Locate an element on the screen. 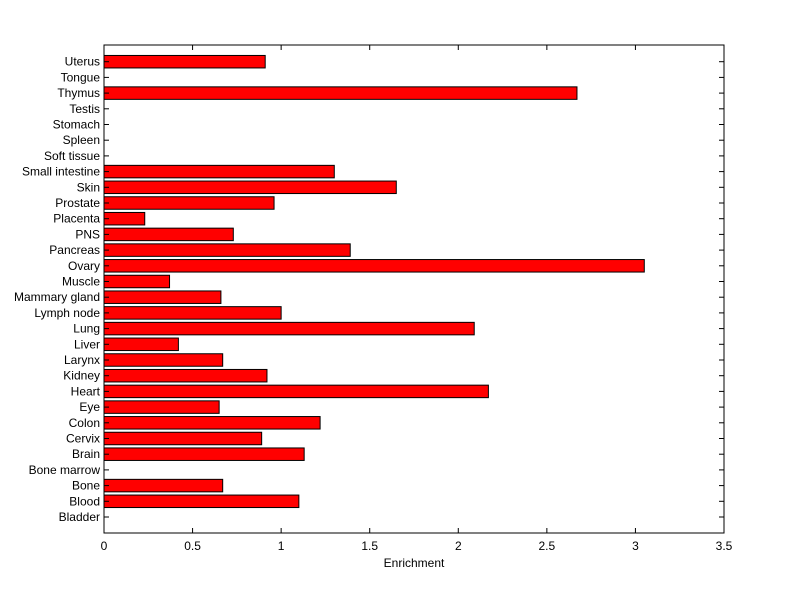  y-tick-label: Mammary gland is located at coordinates (57, 297).